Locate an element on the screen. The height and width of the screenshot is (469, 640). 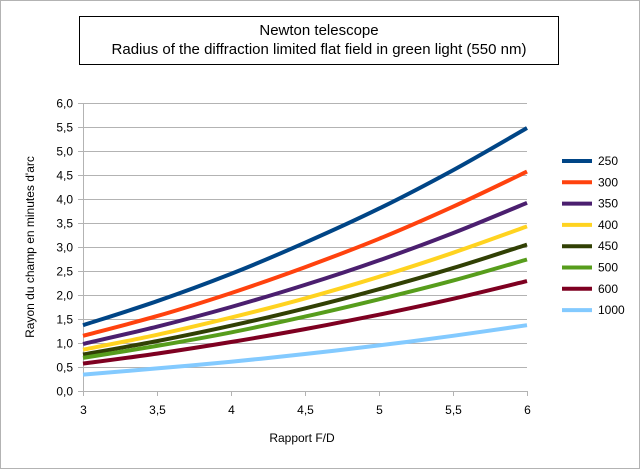
legend-label: 450 is located at coordinates (608, 246).